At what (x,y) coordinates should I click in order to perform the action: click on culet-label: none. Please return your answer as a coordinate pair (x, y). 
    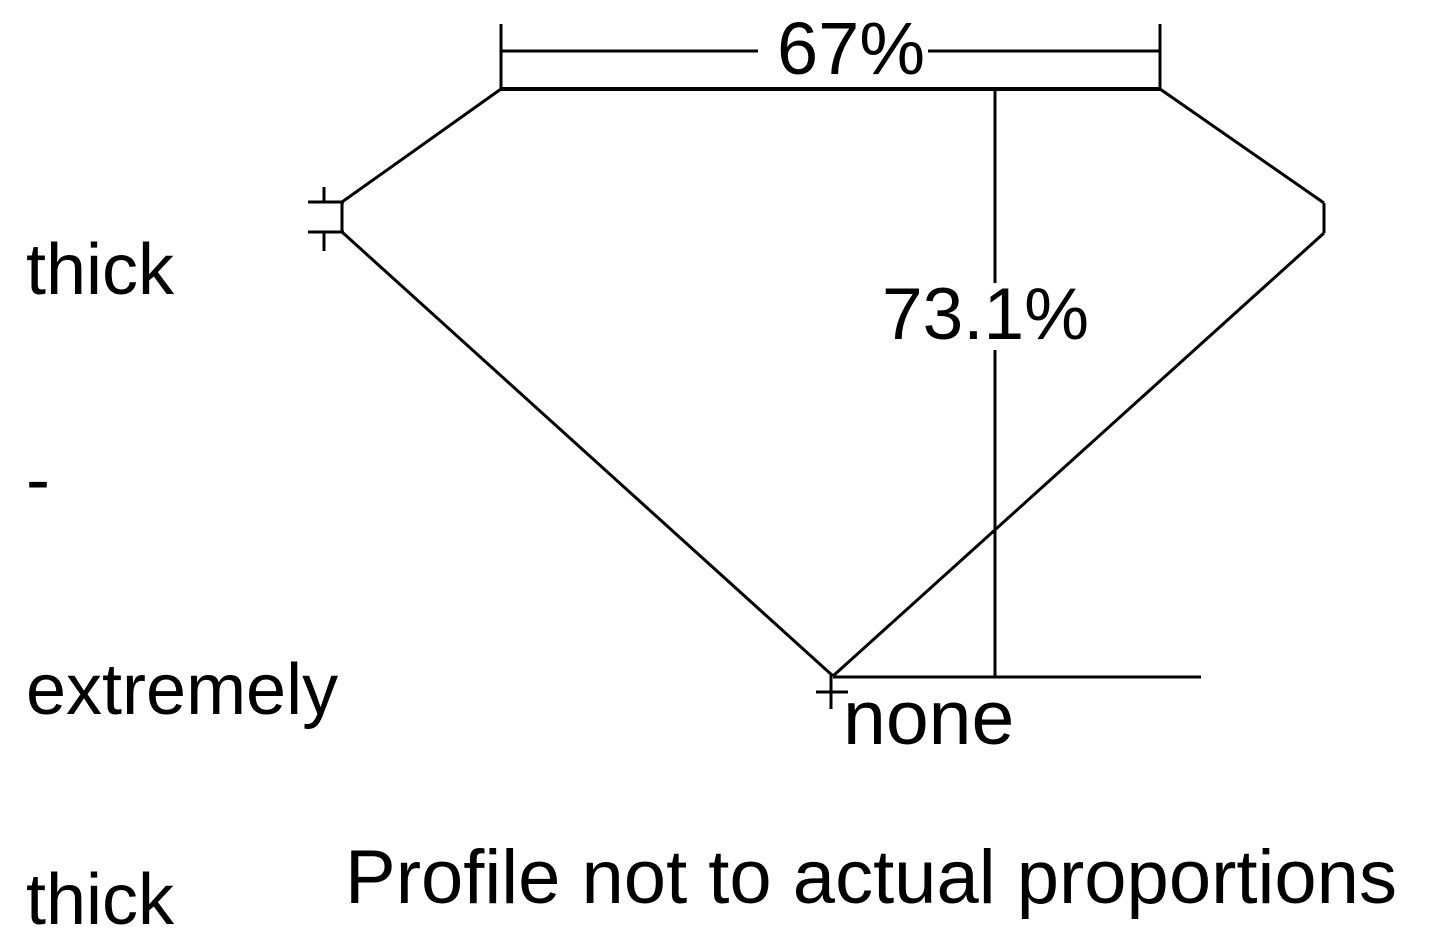
    Looking at the image, I should click on (929, 718).